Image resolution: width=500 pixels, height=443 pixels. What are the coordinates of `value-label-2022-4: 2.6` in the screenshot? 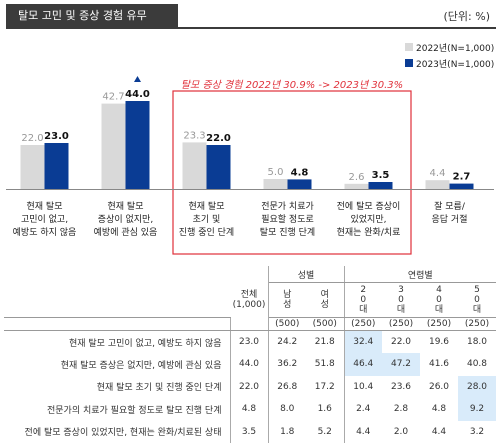 It's located at (357, 177).